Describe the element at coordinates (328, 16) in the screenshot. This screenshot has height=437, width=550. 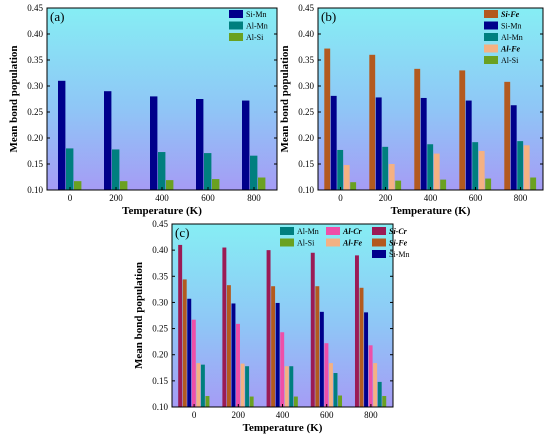
I see `panel-label: (b)` at that location.